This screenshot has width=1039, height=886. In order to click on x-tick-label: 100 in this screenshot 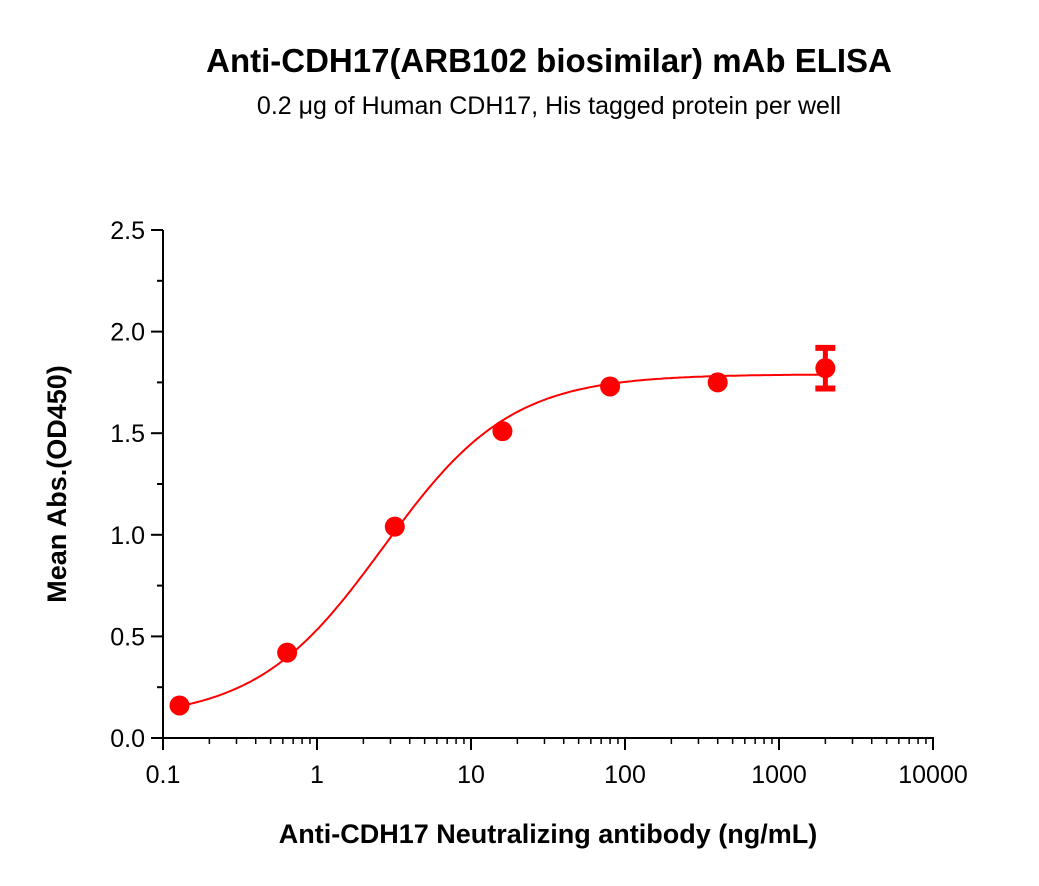, I will do `click(625, 775)`.